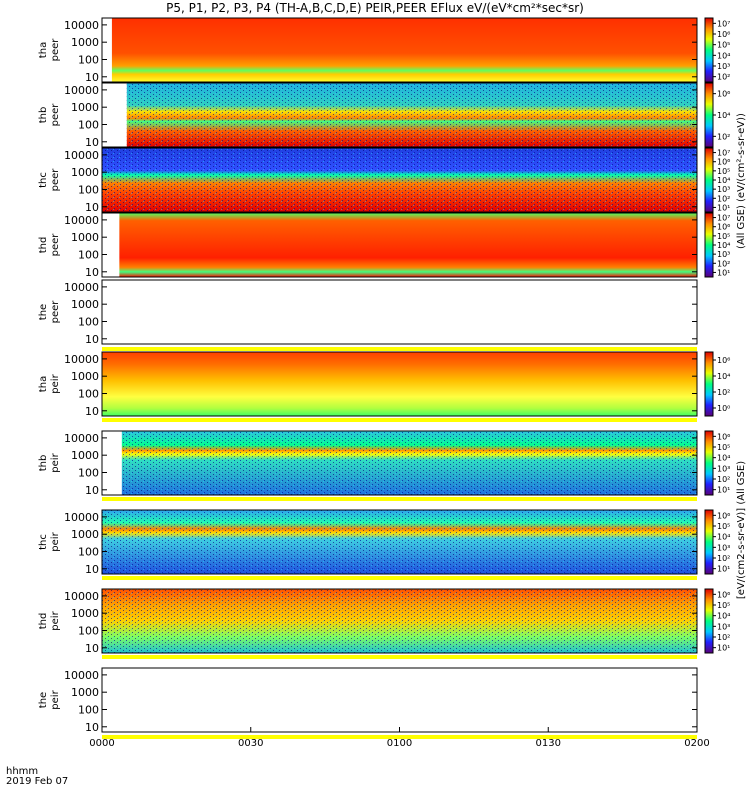 The height and width of the screenshot is (800, 750). I want to click on panel-probe-label: thd, so click(43, 621).